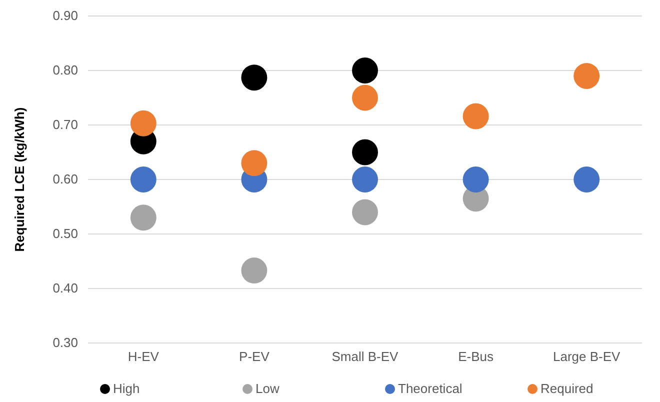  I want to click on x-tick-label: Large B-EV, so click(587, 356).